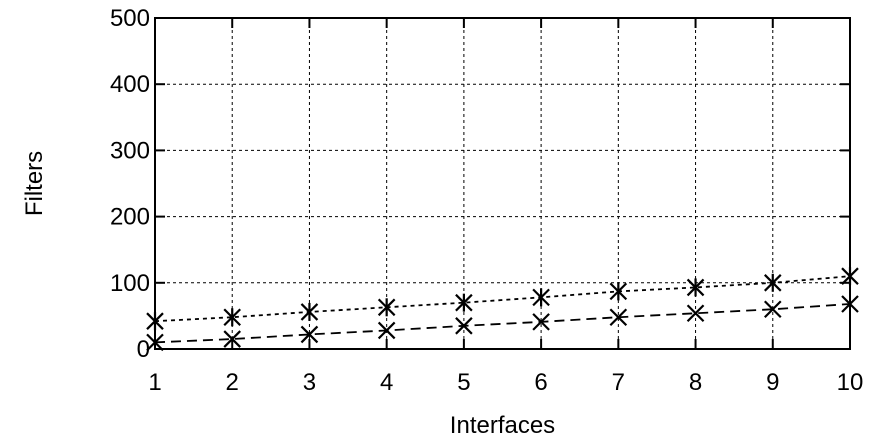  Describe the element at coordinates (309, 382) in the screenshot. I see `x-tick-label: 3` at that location.